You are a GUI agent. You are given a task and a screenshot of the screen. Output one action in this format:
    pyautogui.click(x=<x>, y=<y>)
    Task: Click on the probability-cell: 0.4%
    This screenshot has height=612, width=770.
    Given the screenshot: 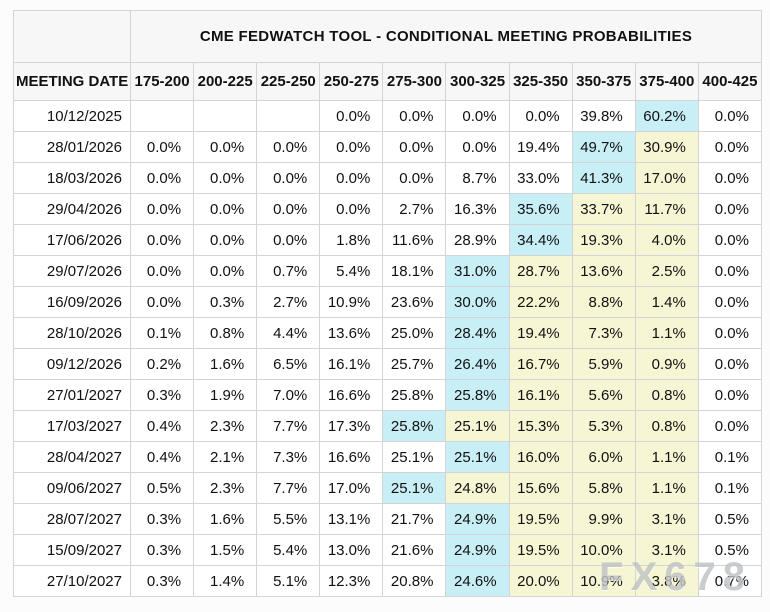 What is the action you would take?
    pyautogui.click(x=162, y=426)
    